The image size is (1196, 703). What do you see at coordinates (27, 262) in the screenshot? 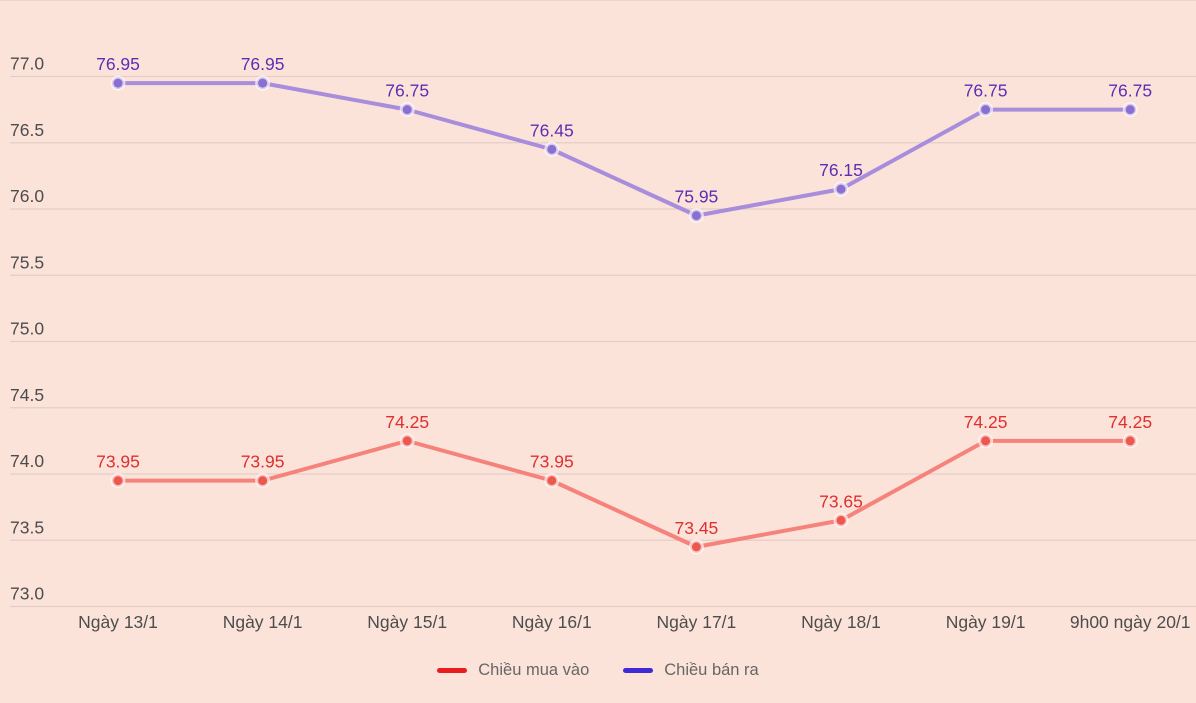
I see `y-tick-label: 75.5` at bounding box center [27, 262].